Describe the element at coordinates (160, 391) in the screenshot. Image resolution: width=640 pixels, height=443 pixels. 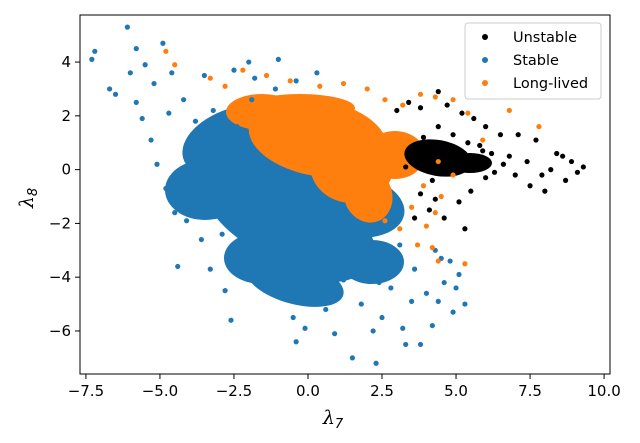
I see `x-tick-label: −5.0` at that location.